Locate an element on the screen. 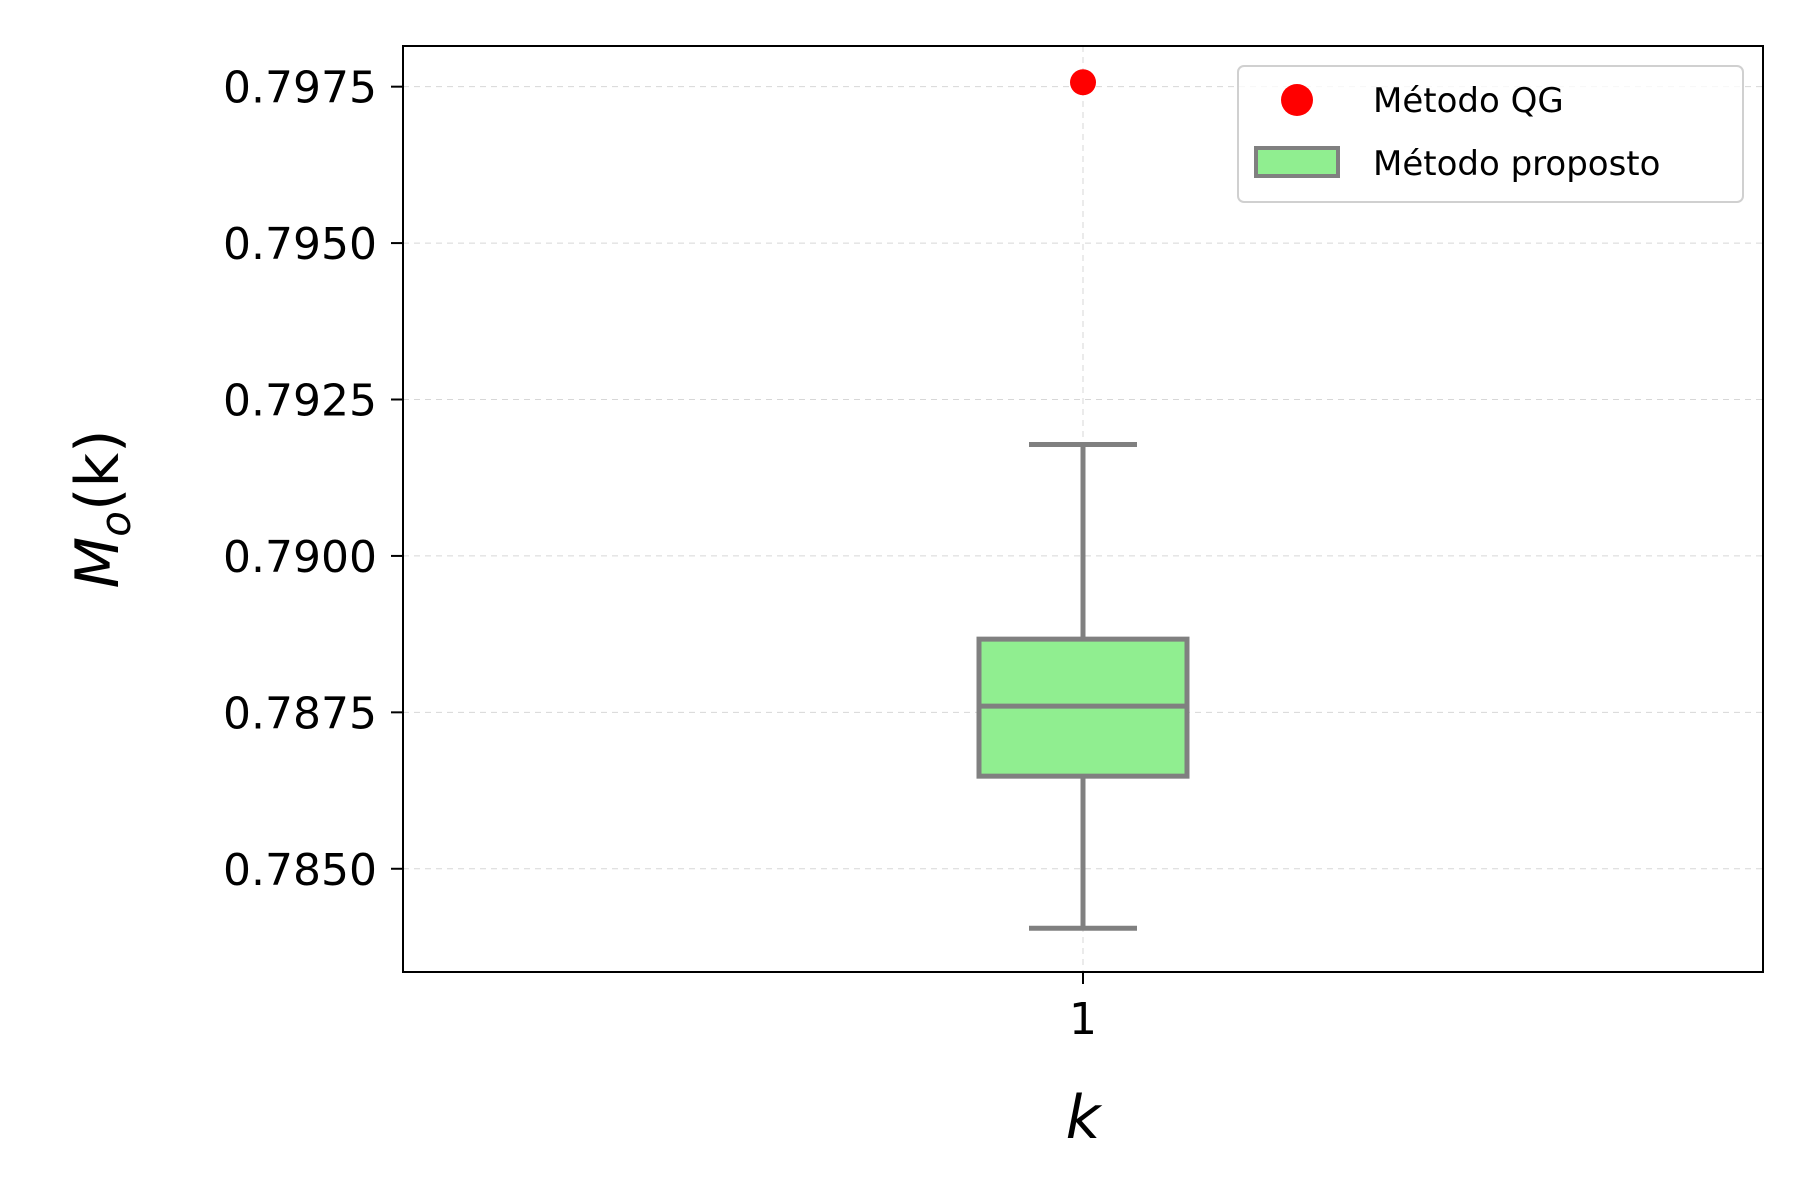  legend-marker-metodo-qg is located at coordinates (1297, 100).